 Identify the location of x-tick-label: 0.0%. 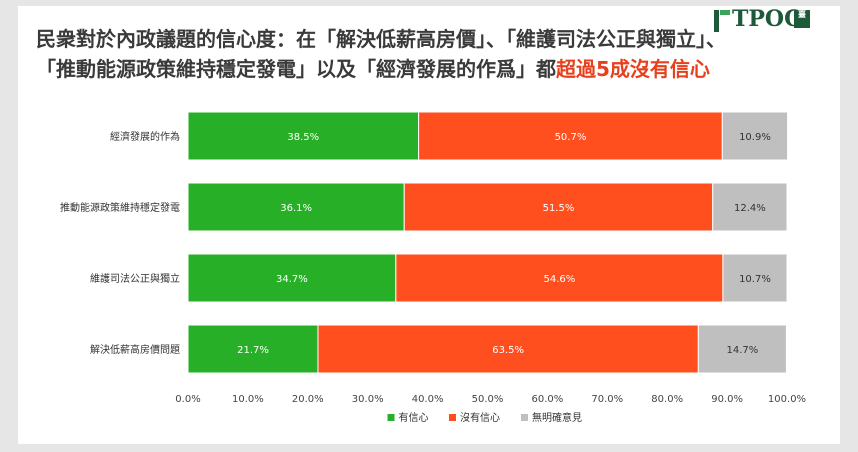
(187, 399).